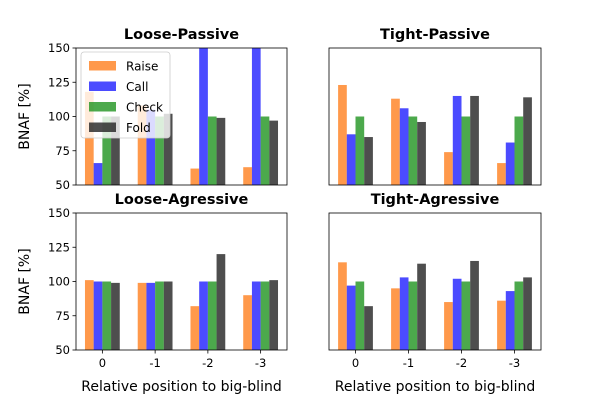  I want to click on legend-label-call: Call, so click(137, 87).